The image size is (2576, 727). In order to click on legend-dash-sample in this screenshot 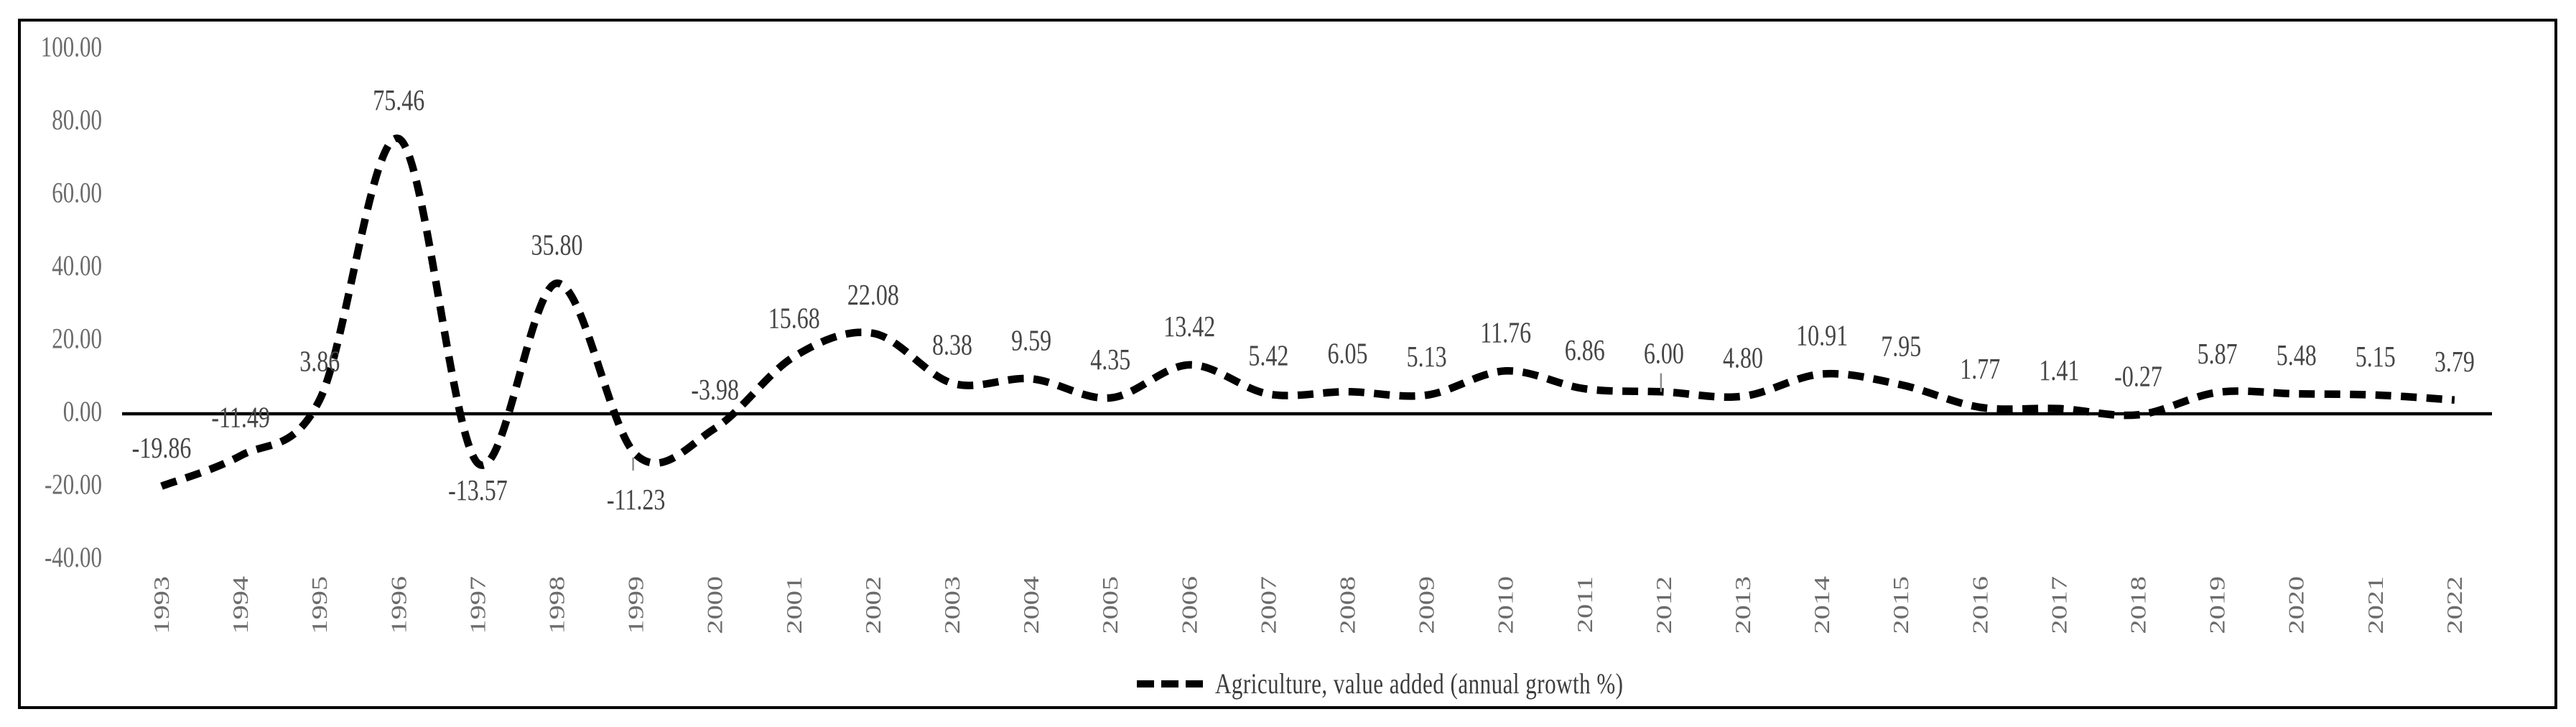, I will do `click(1170, 683)`.